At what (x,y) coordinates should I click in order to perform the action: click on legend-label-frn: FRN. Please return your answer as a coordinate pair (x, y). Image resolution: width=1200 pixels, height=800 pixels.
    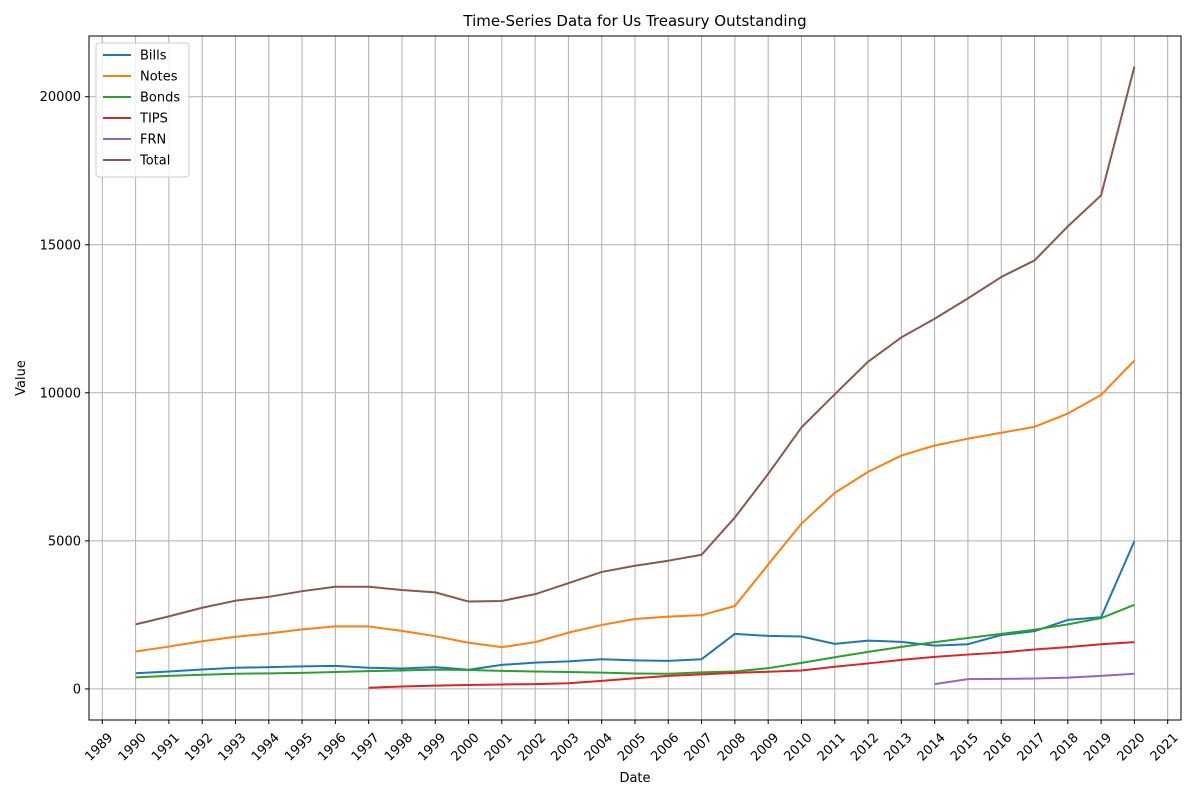
    Looking at the image, I should click on (153, 140).